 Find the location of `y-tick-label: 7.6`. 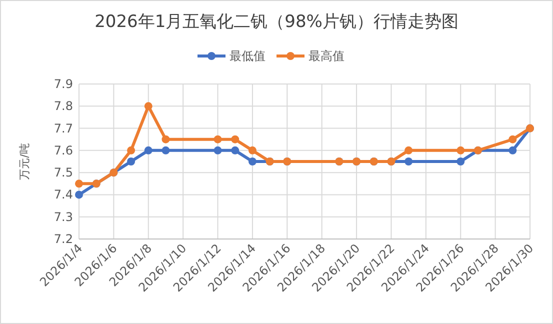

y-tick-label: 7.6 is located at coordinates (63, 150).